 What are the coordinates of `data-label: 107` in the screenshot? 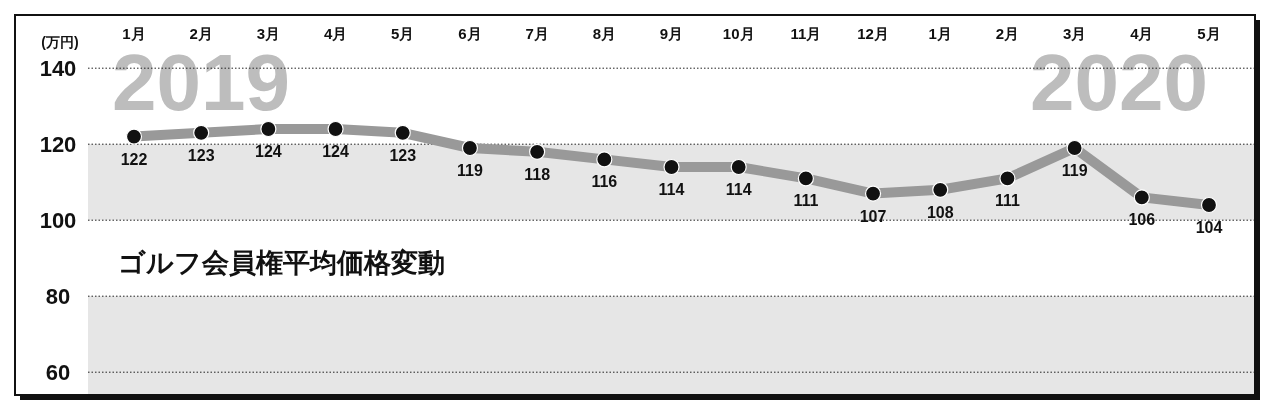 It's located at (873, 216).